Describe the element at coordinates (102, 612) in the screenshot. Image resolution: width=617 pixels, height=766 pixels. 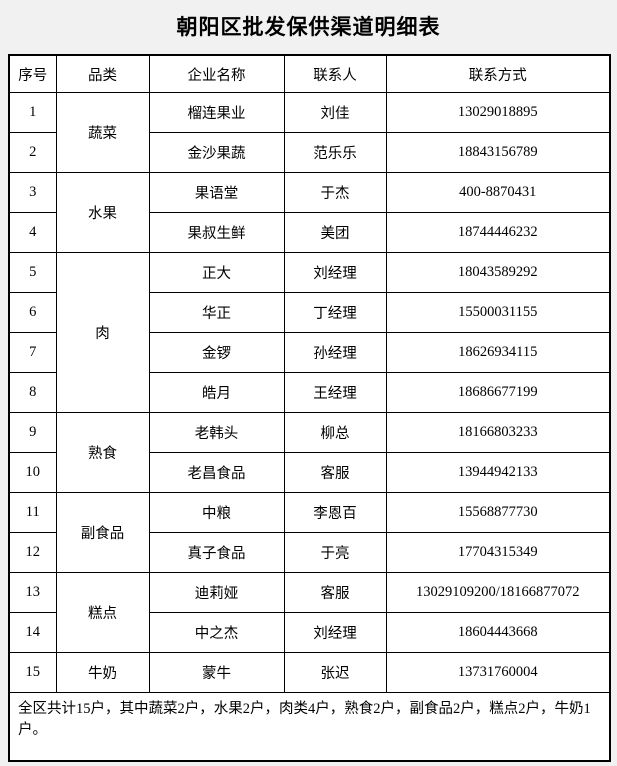
I see `category-cell: 糕点` at that location.